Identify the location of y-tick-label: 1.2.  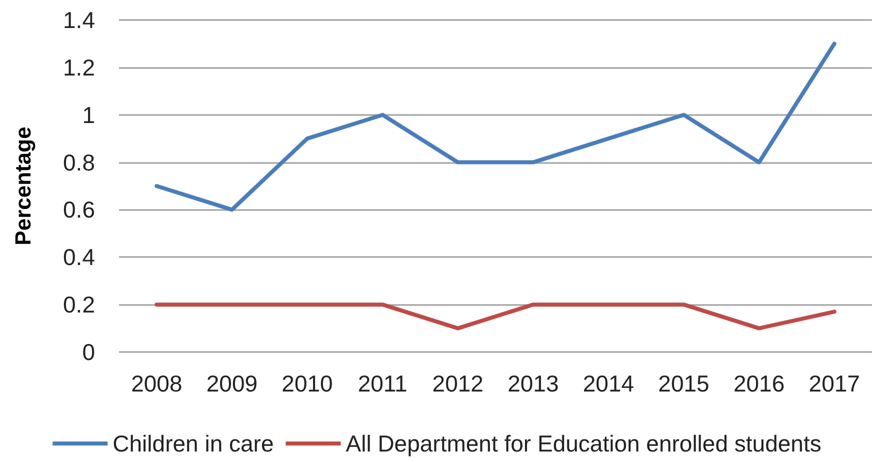
(79, 67).